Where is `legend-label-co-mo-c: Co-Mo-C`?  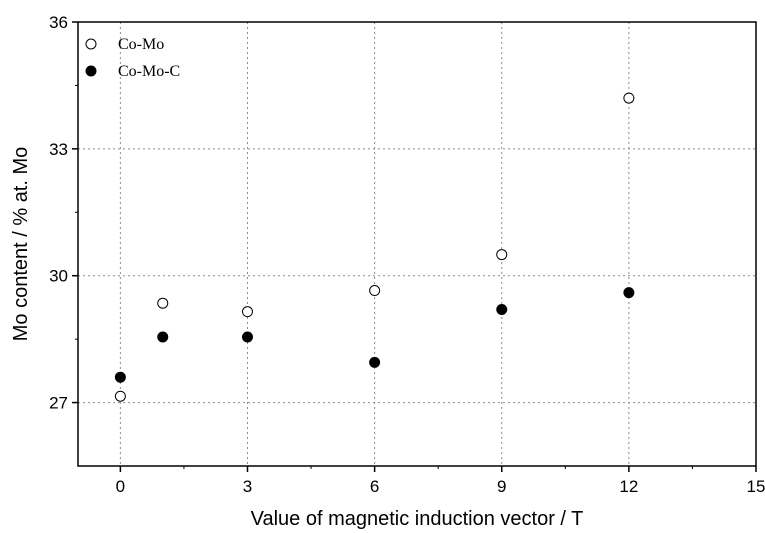 legend-label-co-mo-c: Co-Mo-C is located at coordinates (149, 71).